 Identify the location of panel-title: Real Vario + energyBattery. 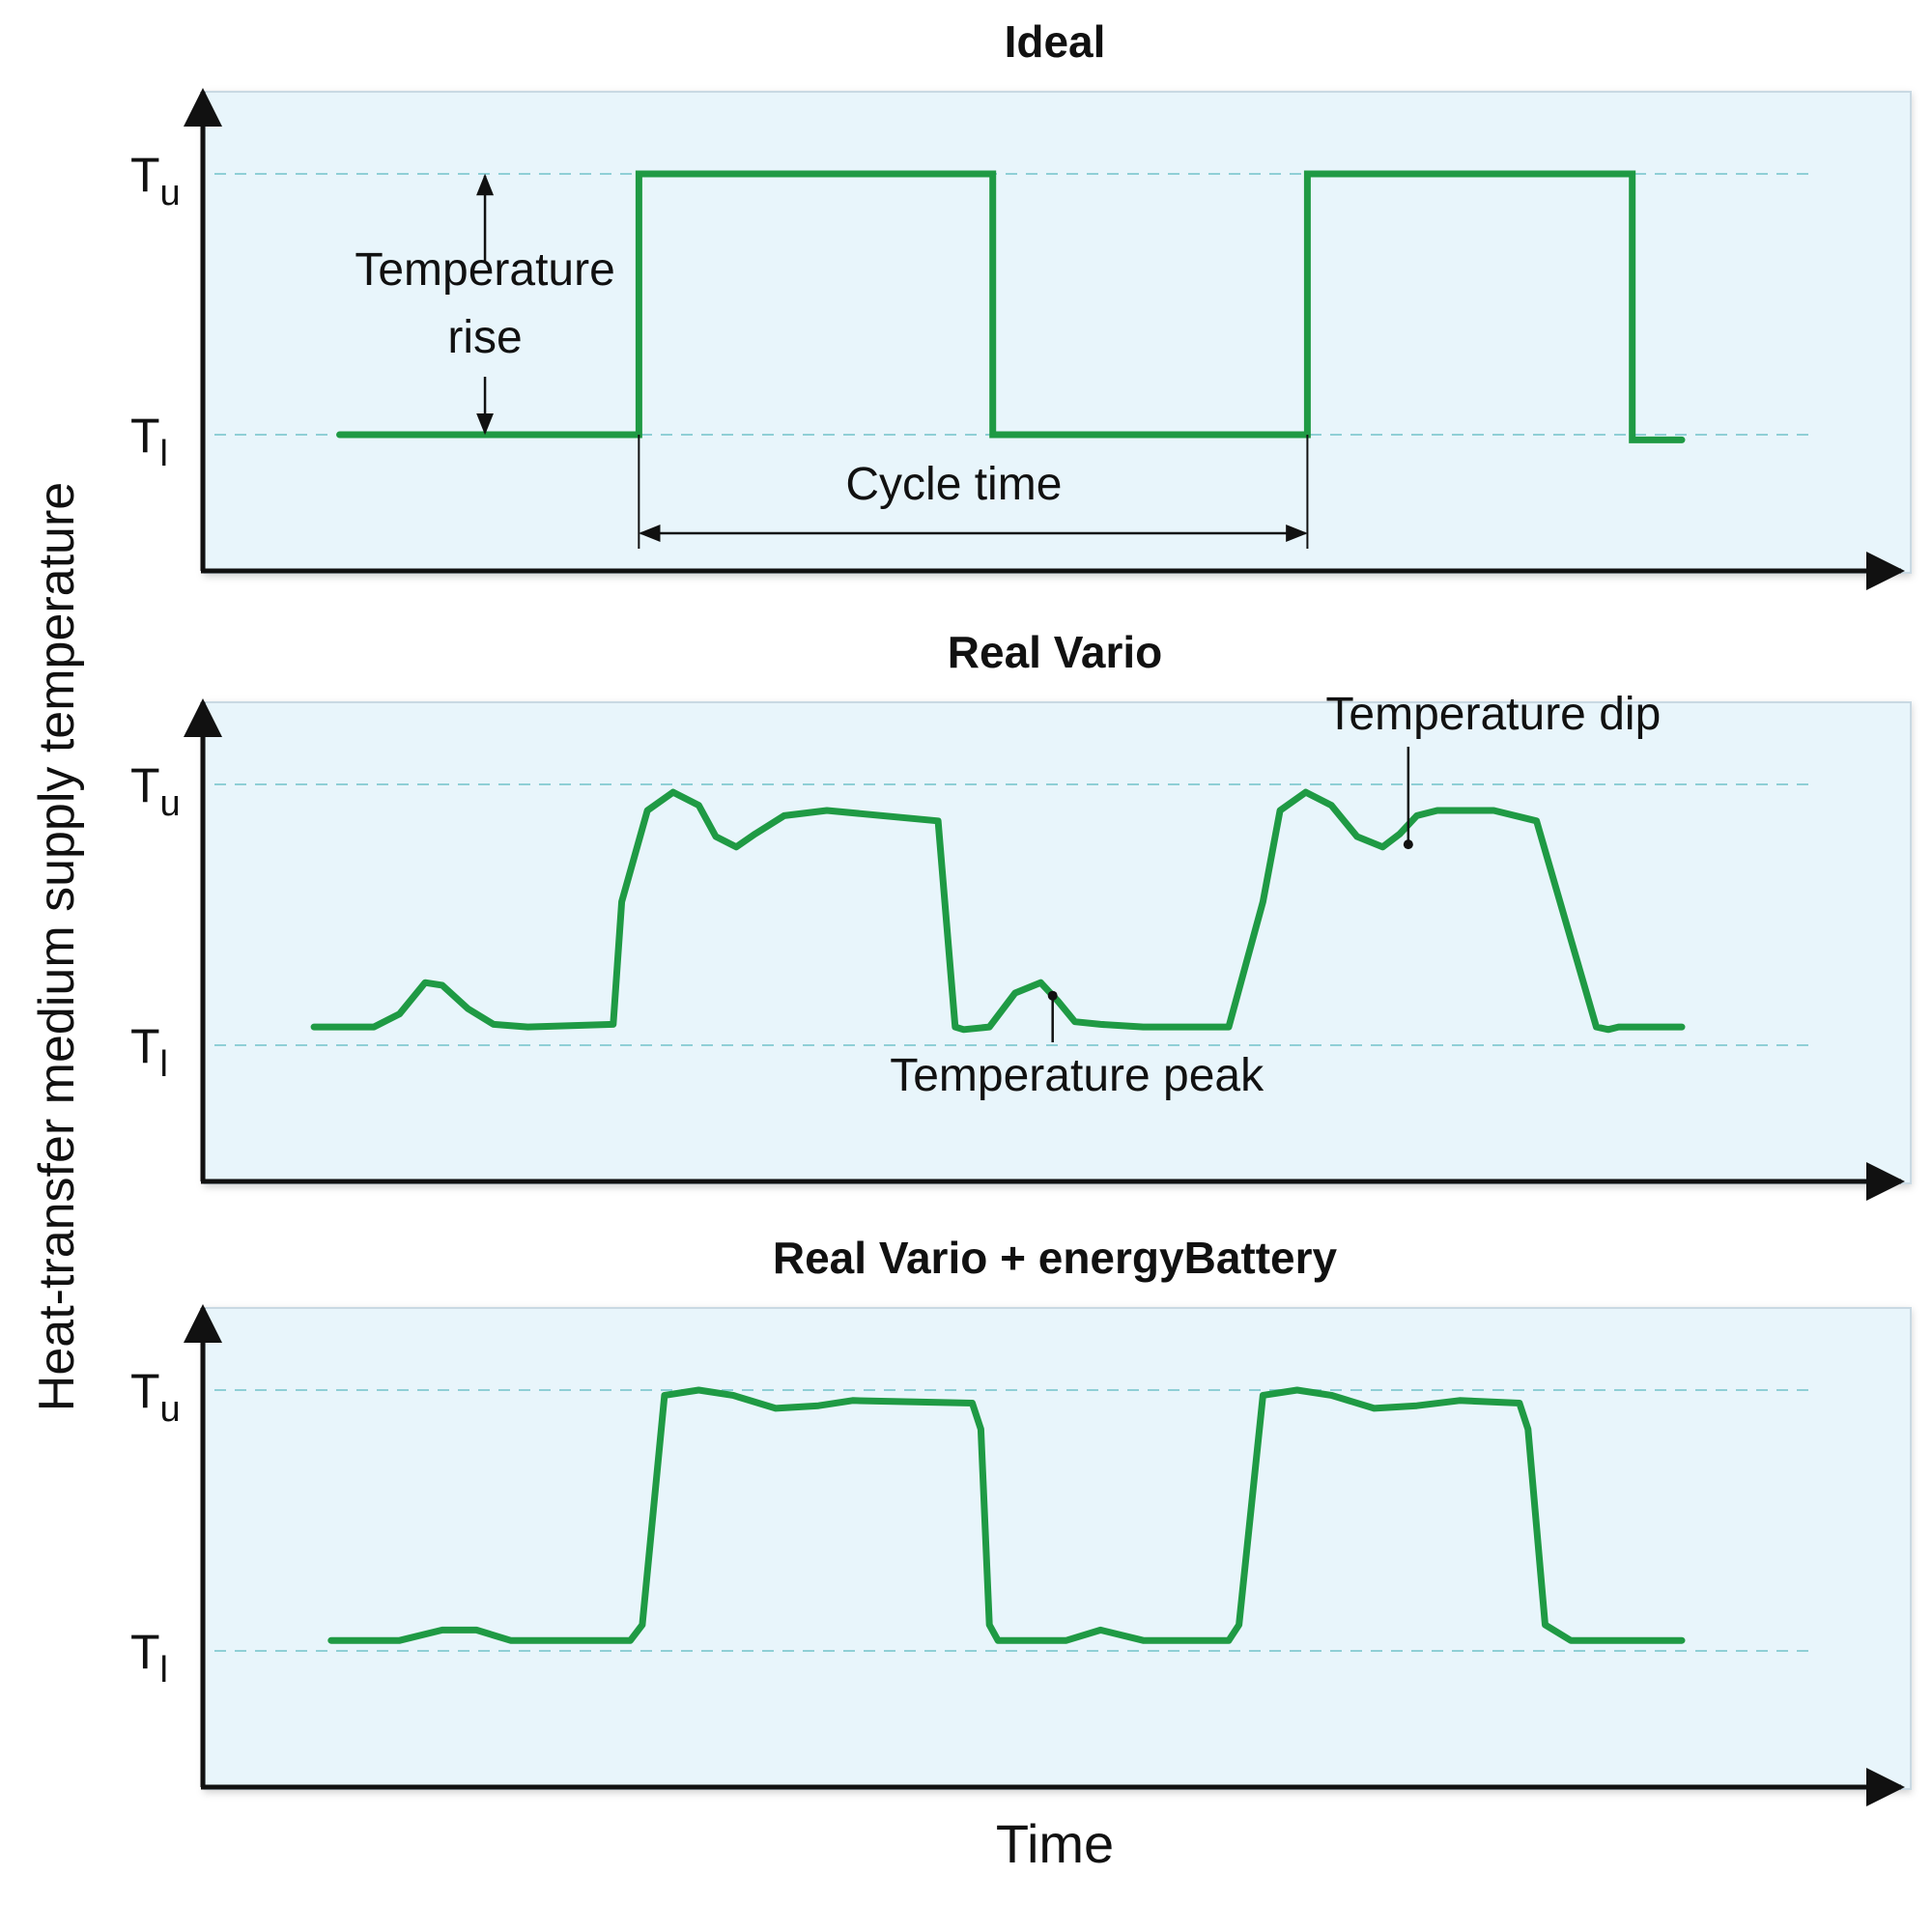
(1055, 1258).